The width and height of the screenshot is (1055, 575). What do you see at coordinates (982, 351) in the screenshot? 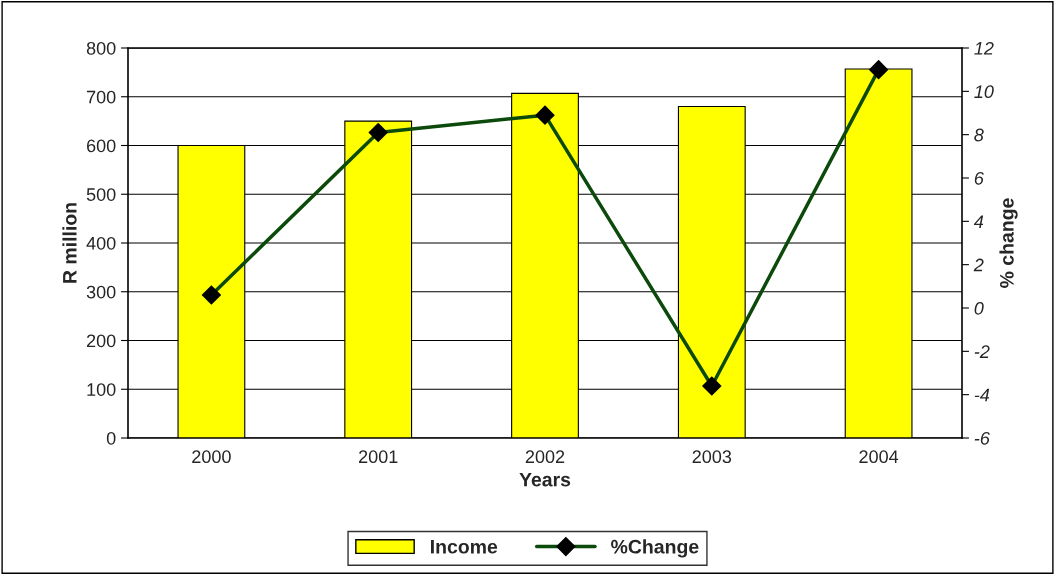
I see `y2-tick-label: -2` at bounding box center [982, 351].